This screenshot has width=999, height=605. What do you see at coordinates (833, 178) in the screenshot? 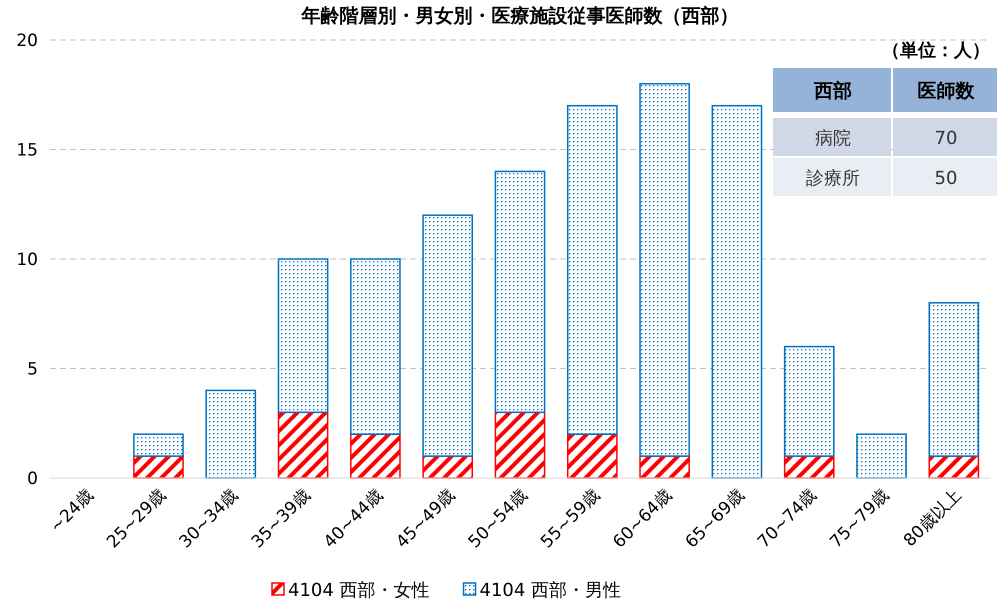
I see `annotation: 診療所` at bounding box center [833, 178].